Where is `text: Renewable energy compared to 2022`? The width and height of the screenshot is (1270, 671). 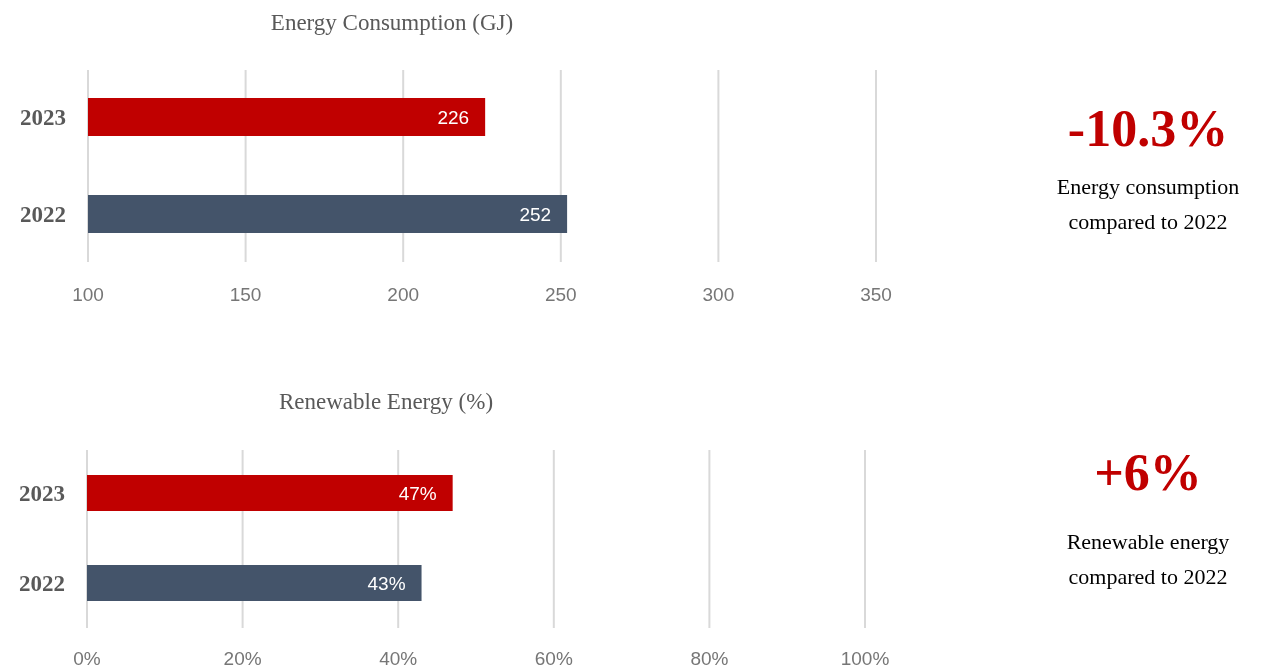
text: Renewable energy compared to 2022 is located at coordinates (1148, 559).